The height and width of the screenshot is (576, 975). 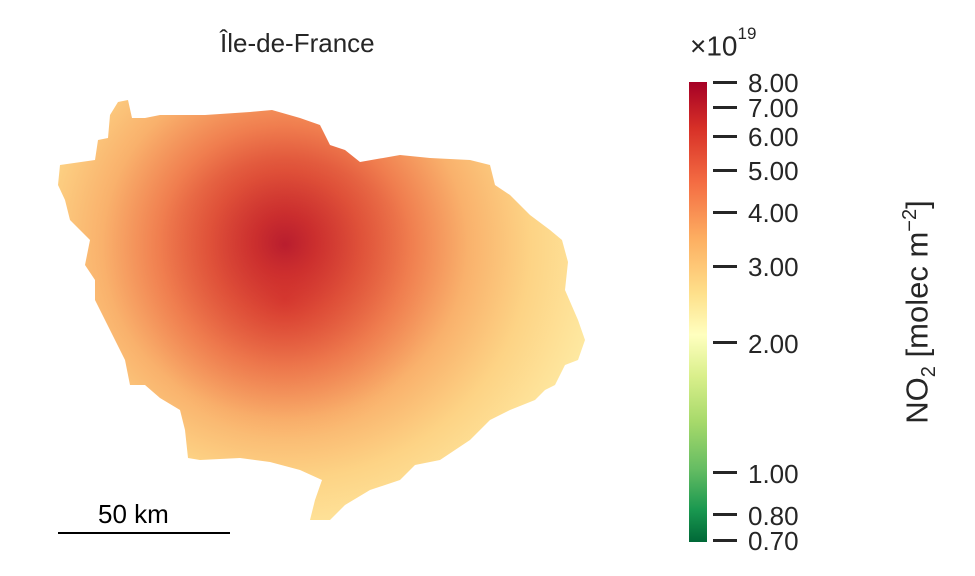 What do you see at coordinates (773, 171) in the screenshot?
I see `colorbar-tick-label: 5.00` at bounding box center [773, 171].